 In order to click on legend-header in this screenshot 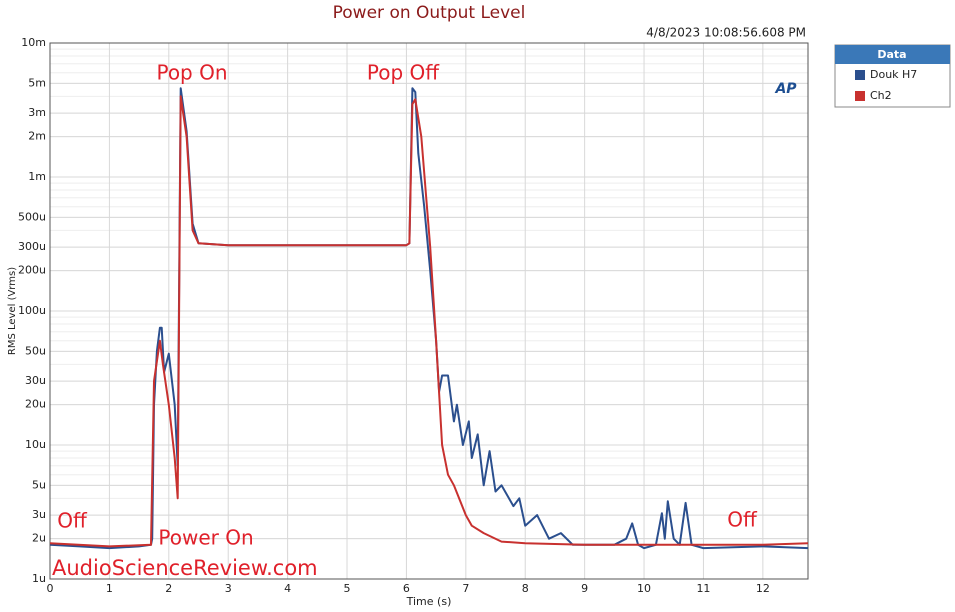, I will do `click(892, 54)`.